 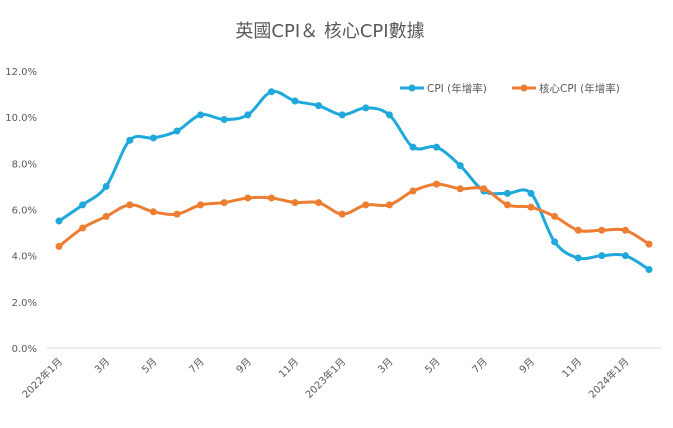 I want to click on y-tick-label: 4.0%, so click(x=24, y=257).